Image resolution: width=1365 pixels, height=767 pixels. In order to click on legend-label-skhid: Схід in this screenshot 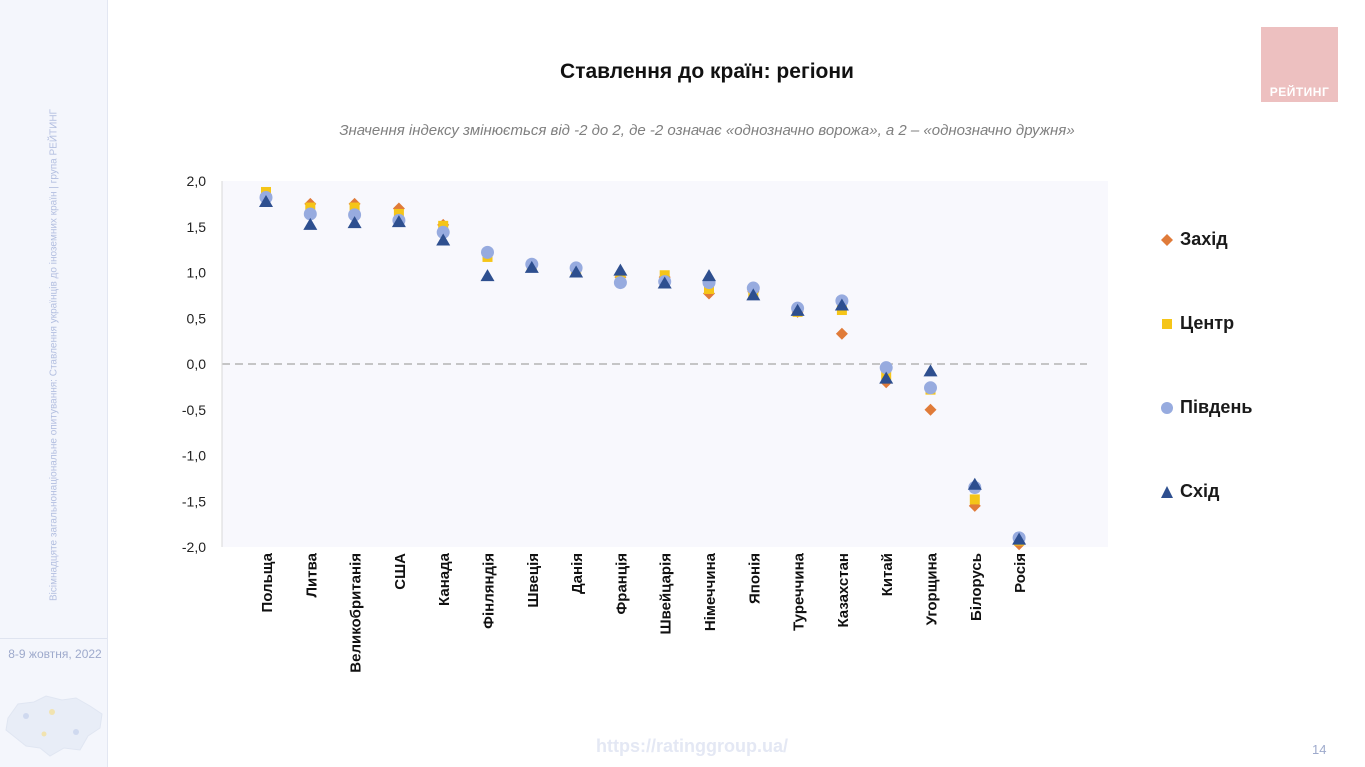, I will do `click(1200, 491)`.